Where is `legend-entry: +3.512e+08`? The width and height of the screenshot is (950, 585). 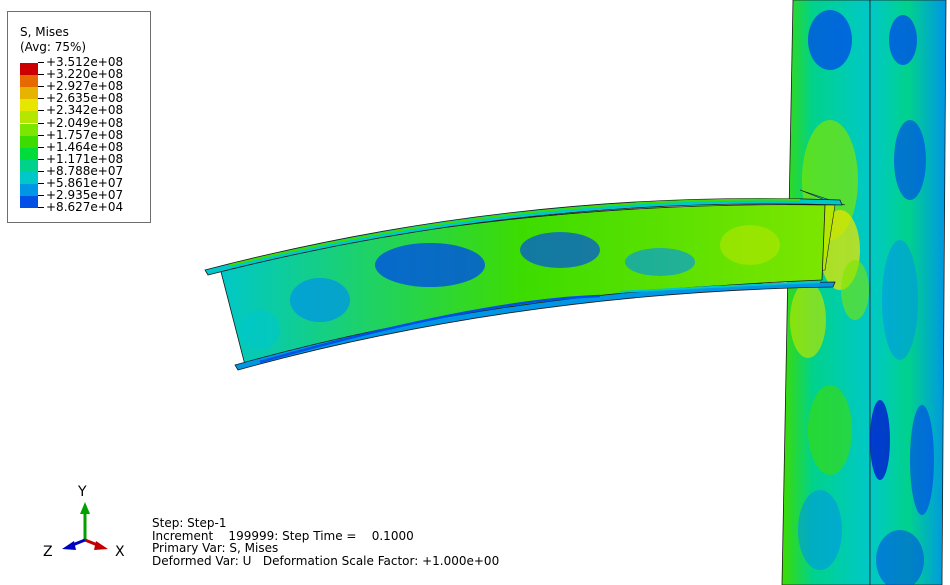
legend-entry: +3.512e+08 is located at coordinates (82, 65).